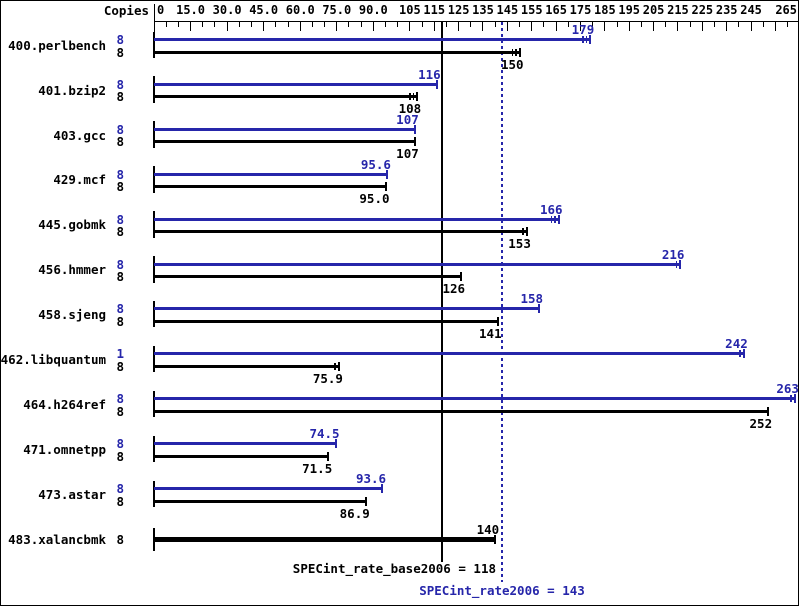  What do you see at coordinates (79, 180) in the screenshot?
I see `benchmark-label: 429.mcf` at bounding box center [79, 180].